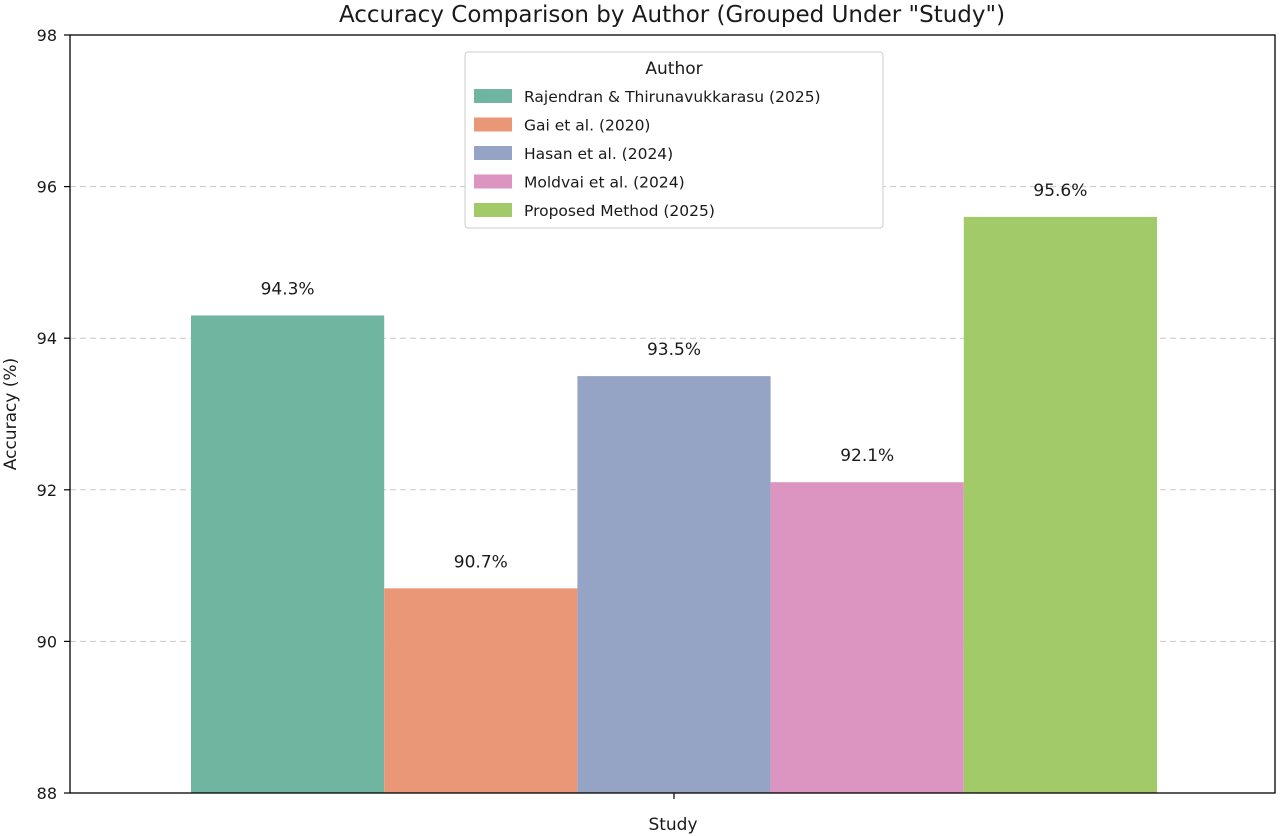 The width and height of the screenshot is (1280, 836). What do you see at coordinates (53, 414) in the screenshot?
I see `y-axis: 88 90 92 94 96 98` at bounding box center [53, 414].